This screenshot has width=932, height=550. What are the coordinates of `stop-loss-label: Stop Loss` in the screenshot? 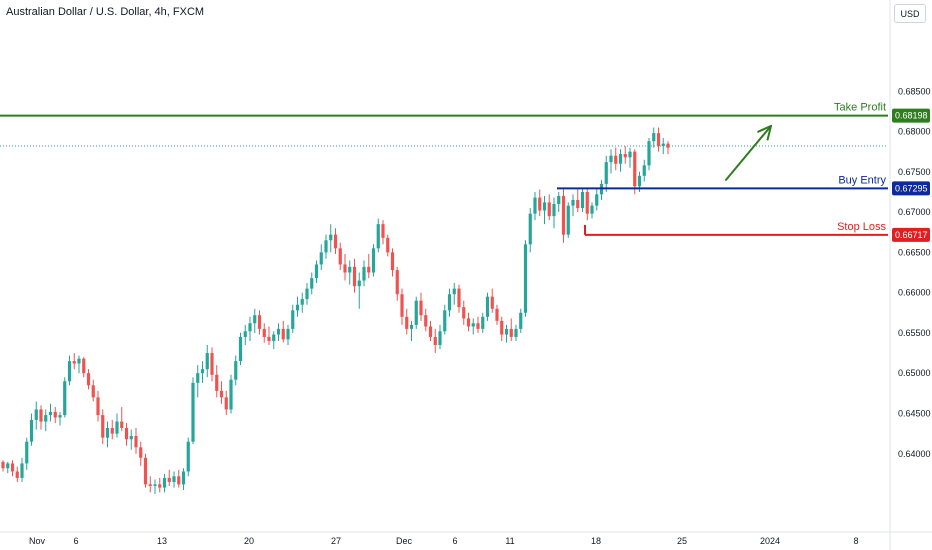 It's located at (861, 227).